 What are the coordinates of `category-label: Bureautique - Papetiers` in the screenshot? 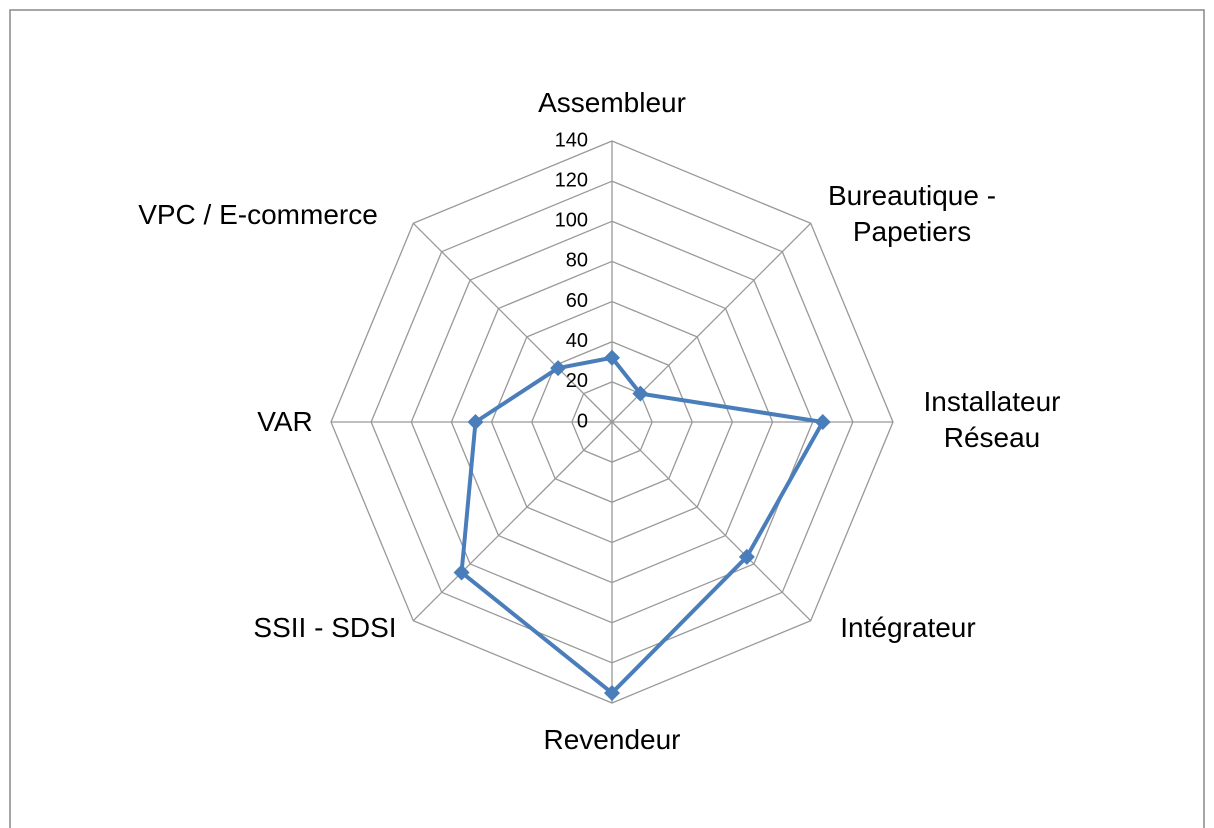 It's located at (912, 213).